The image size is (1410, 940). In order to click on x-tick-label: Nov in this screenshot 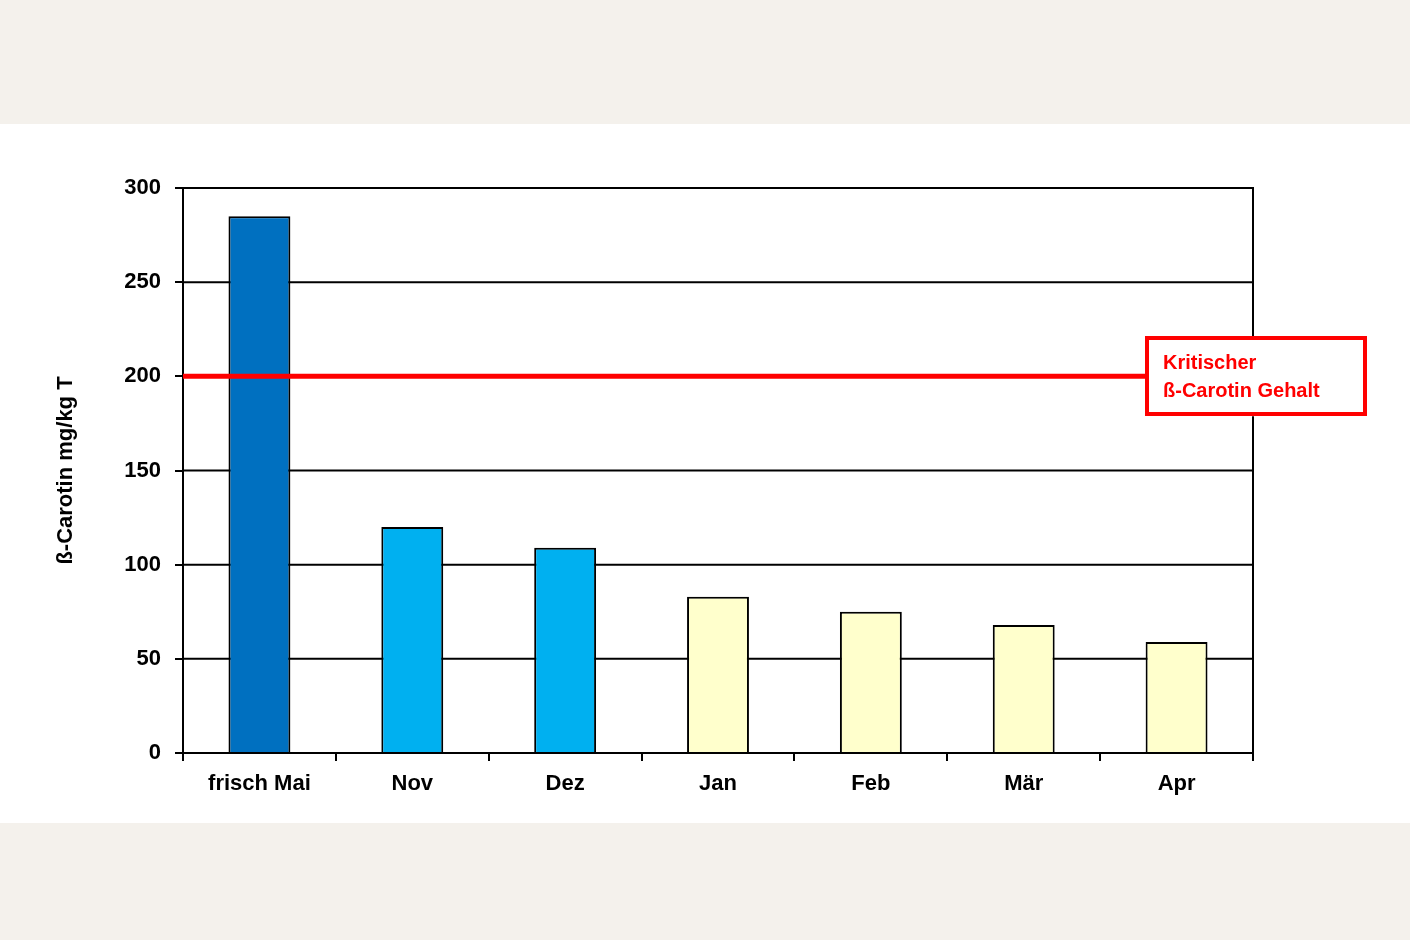, I will do `click(412, 783)`.